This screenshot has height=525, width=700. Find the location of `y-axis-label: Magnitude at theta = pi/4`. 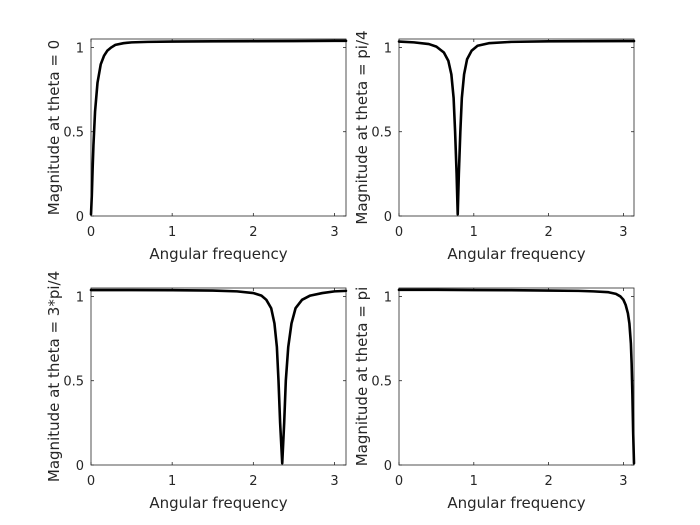

y-axis-label: Magnitude at theta = pi/4 is located at coordinates (362, 127).